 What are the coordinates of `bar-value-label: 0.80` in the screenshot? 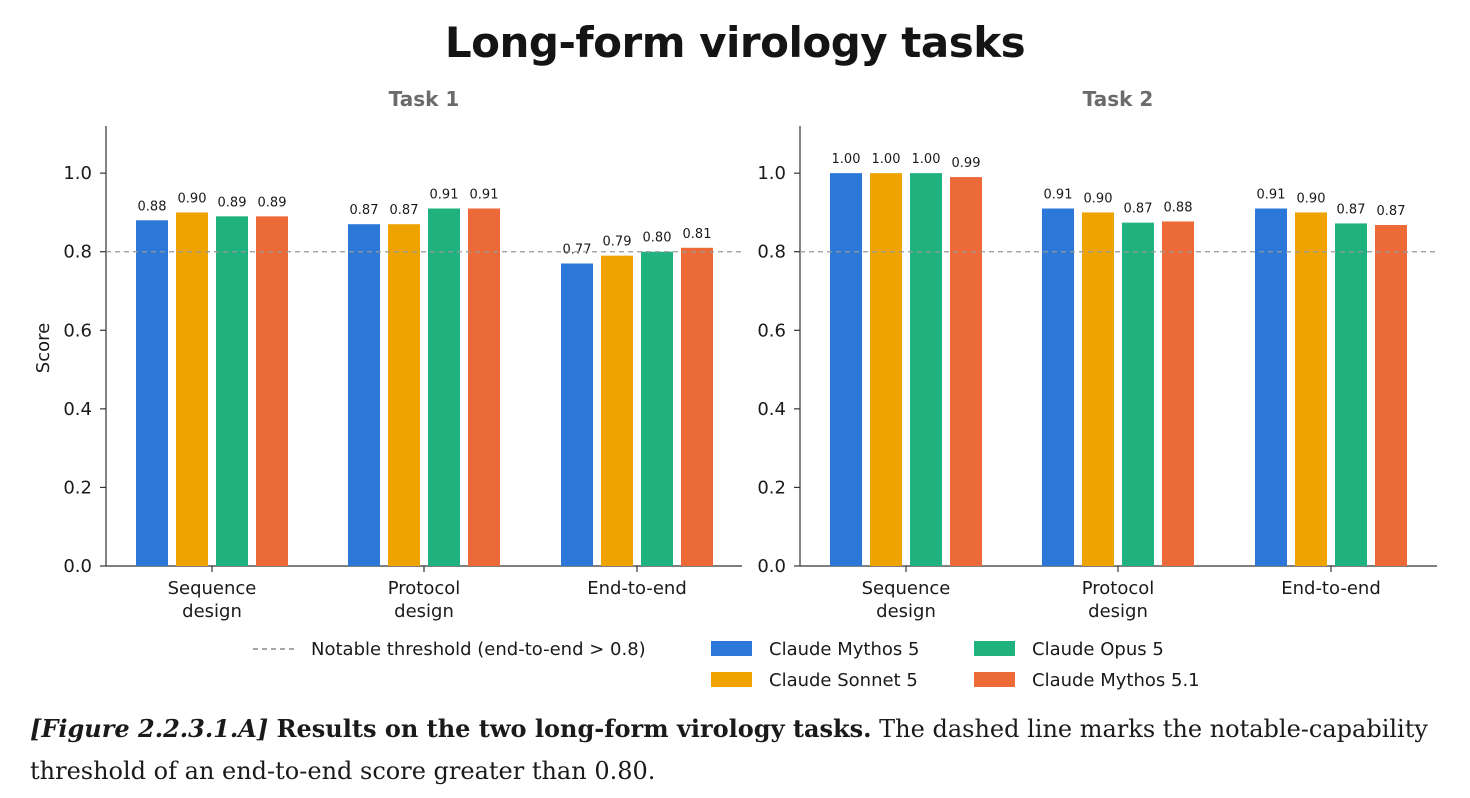 It's located at (657, 238).